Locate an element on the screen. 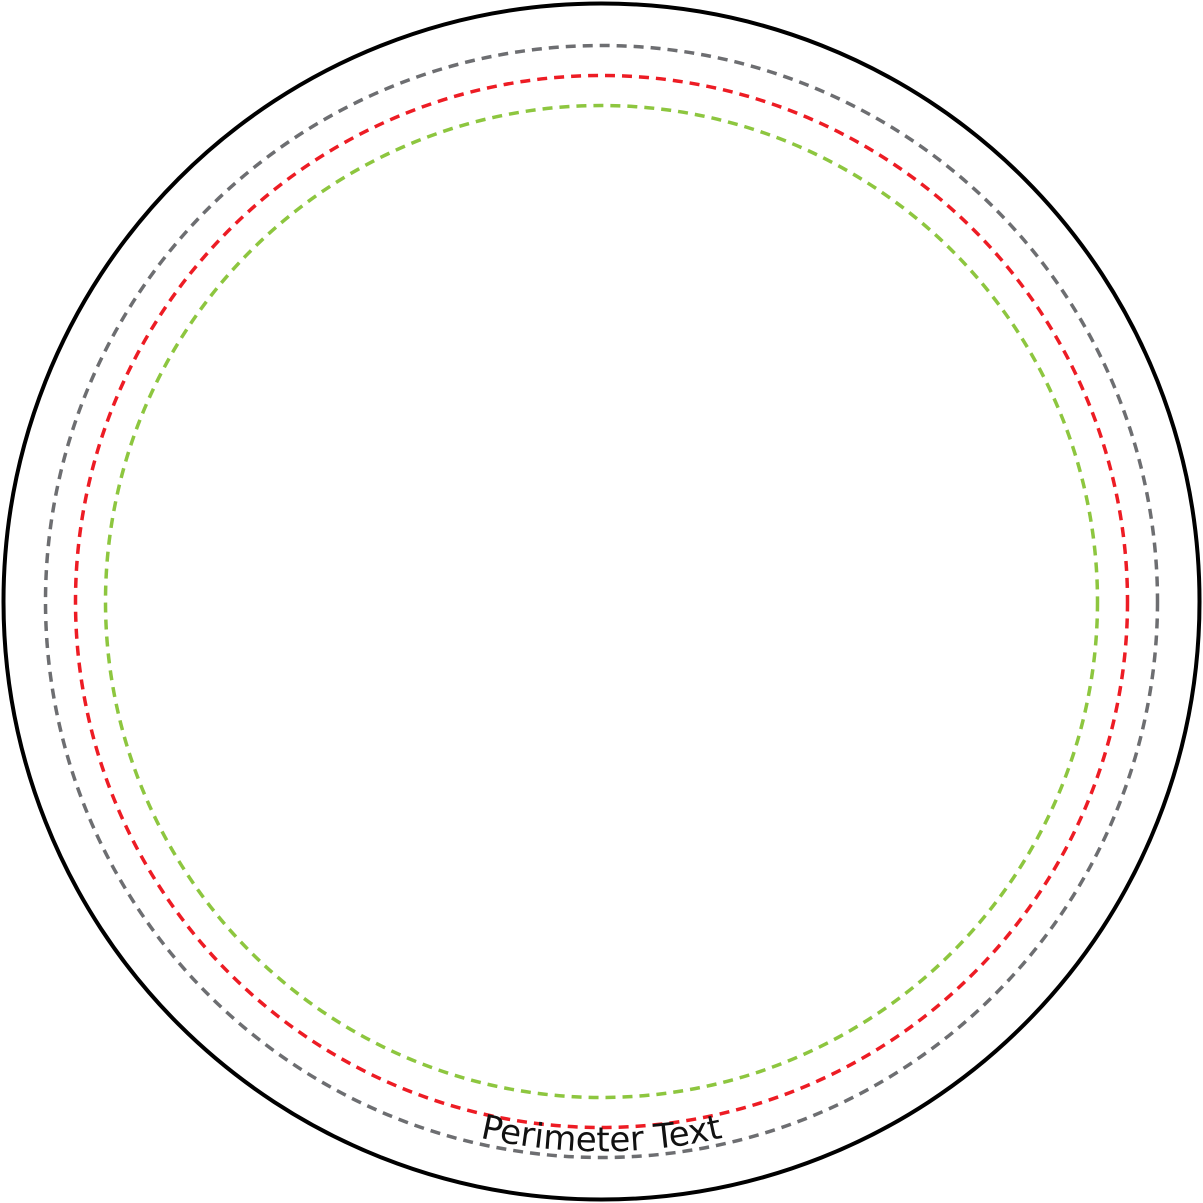 This screenshot has height=1203, width=1203. perimeter-text: Perimeter Text is located at coordinates (601, 1133).